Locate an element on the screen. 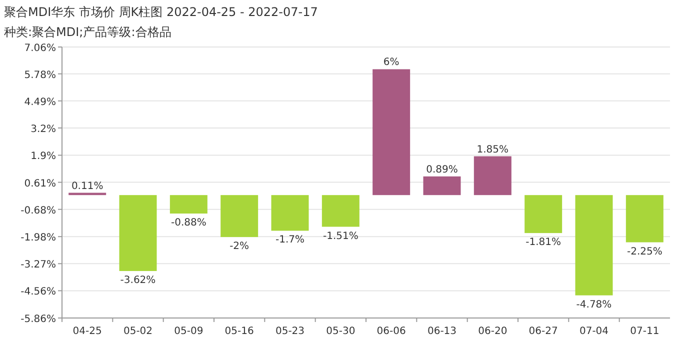  y-tick-label: 0.61% is located at coordinates (40, 184).